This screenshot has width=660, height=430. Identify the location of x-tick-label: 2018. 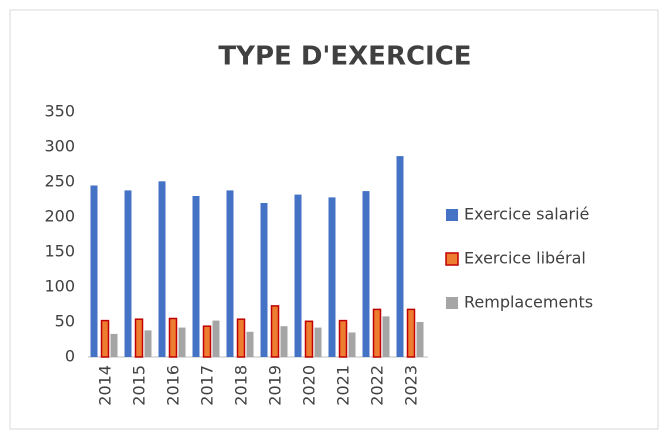
(241, 385).